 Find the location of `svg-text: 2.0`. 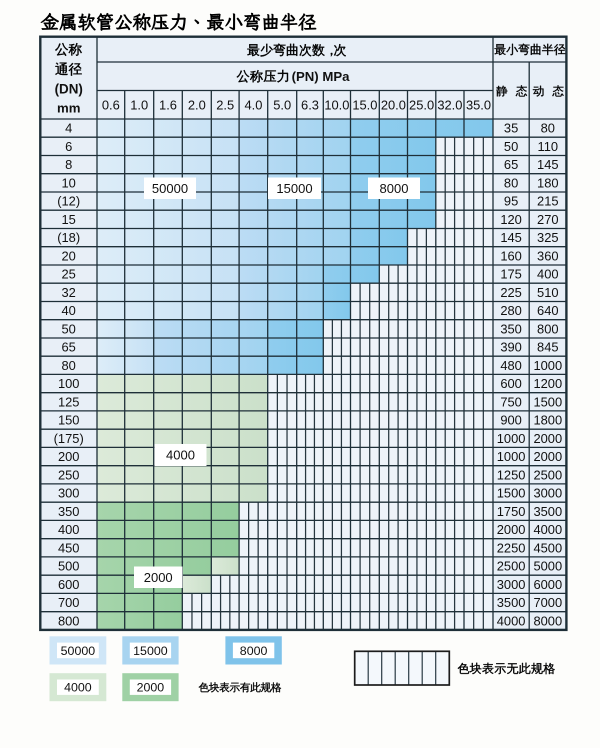

svg-text: 2.0 is located at coordinates (197, 105).